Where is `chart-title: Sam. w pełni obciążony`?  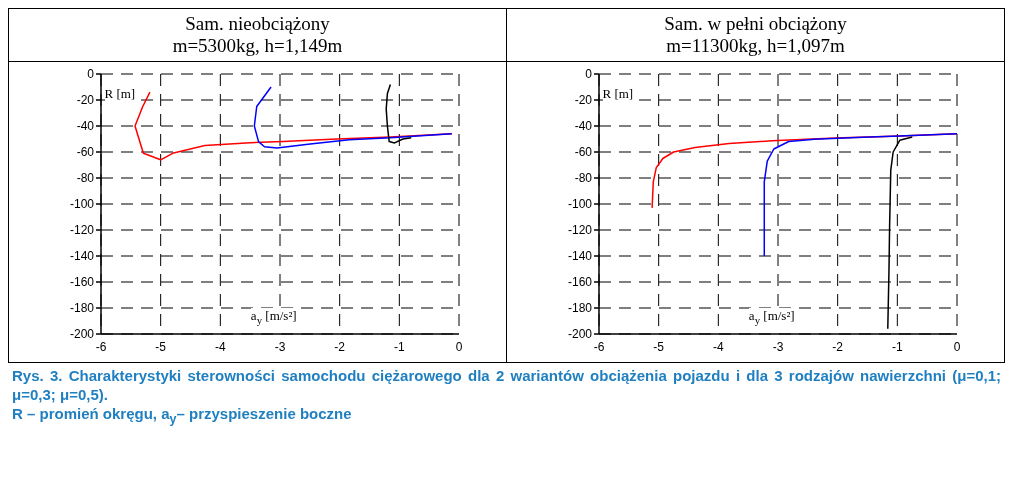
chart-title: Sam. w pełni obciążony is located at coordinates (755, 24).